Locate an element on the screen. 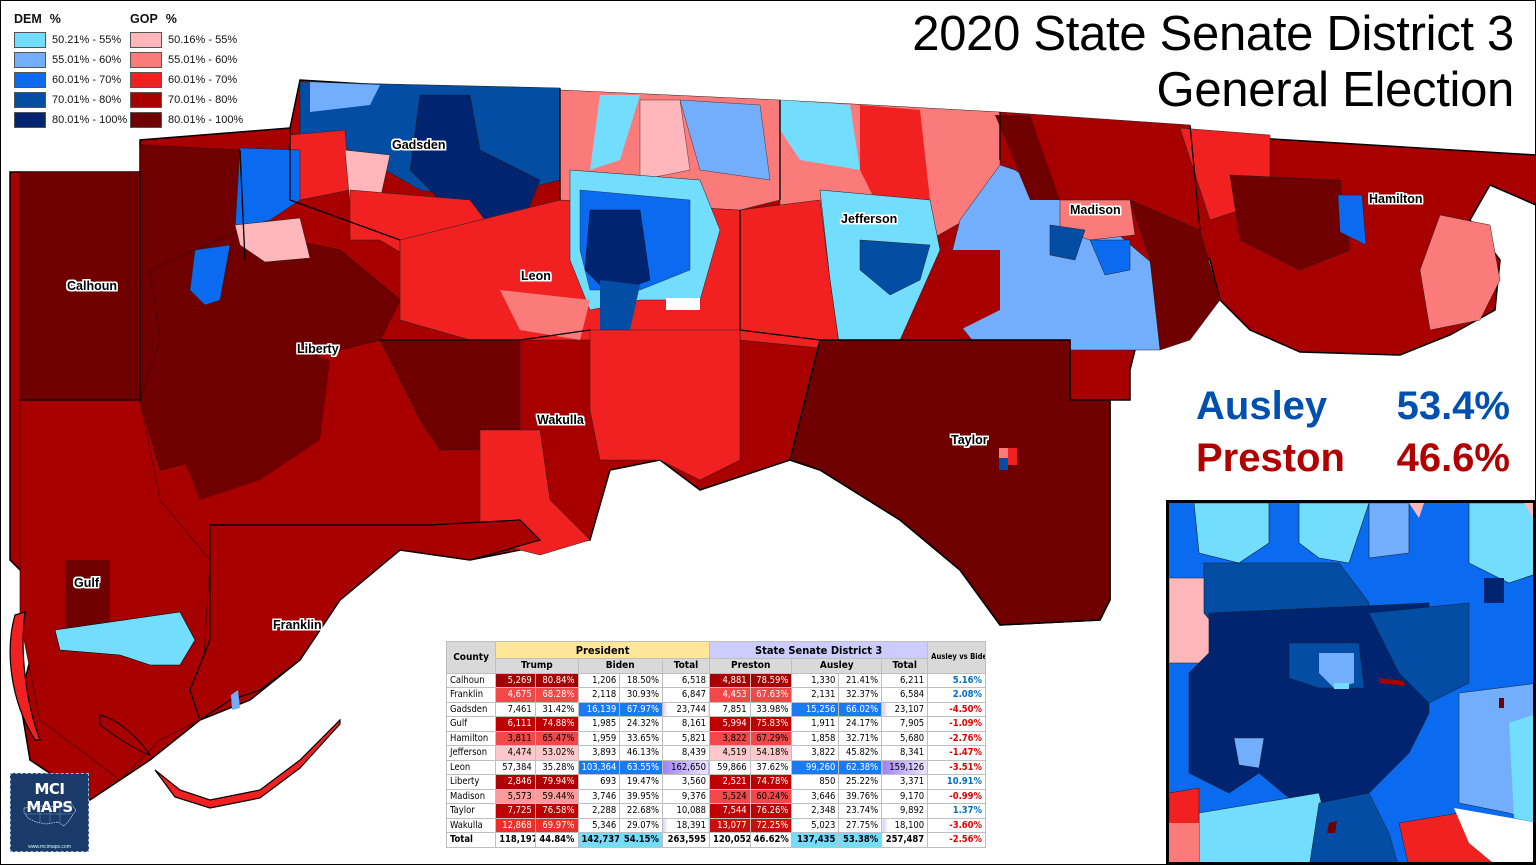  hamilton-dark is located at coordinates (1290, 222).